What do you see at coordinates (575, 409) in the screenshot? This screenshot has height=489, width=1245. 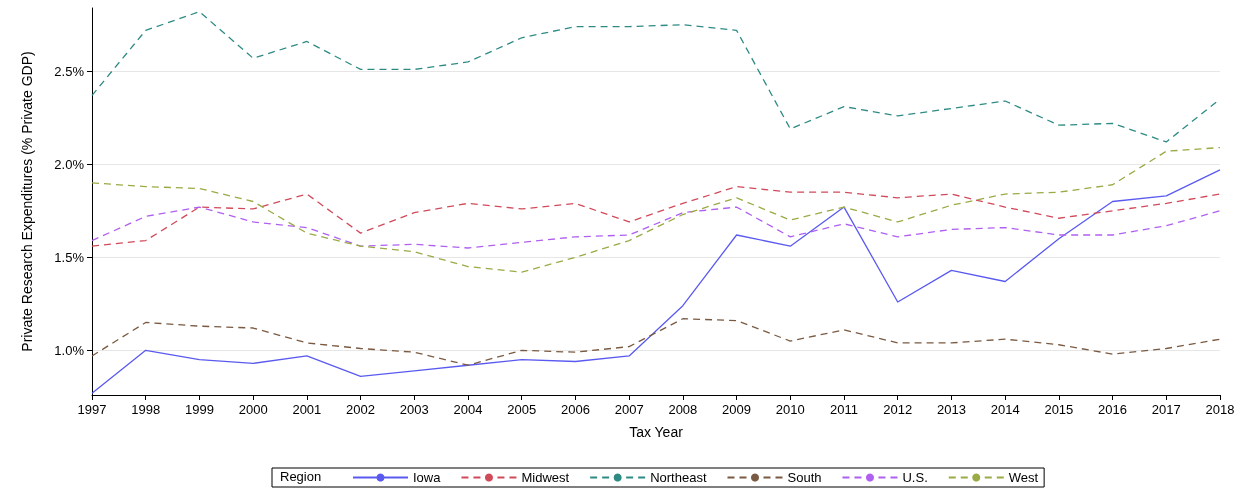 I see `x-tick-label: 2006` at bounding box center [575, 409].